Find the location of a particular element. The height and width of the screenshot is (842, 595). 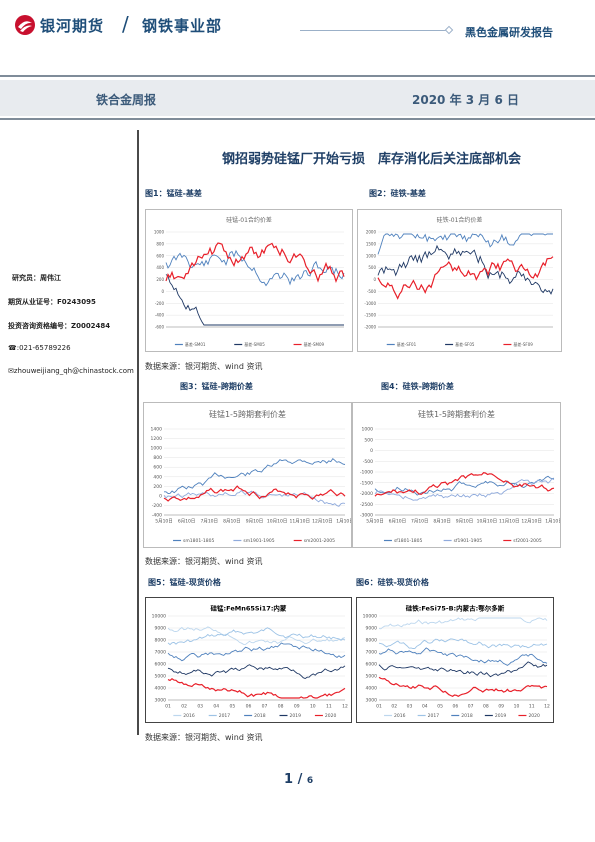

page-current: 1 is located at coordinates (289, 779).